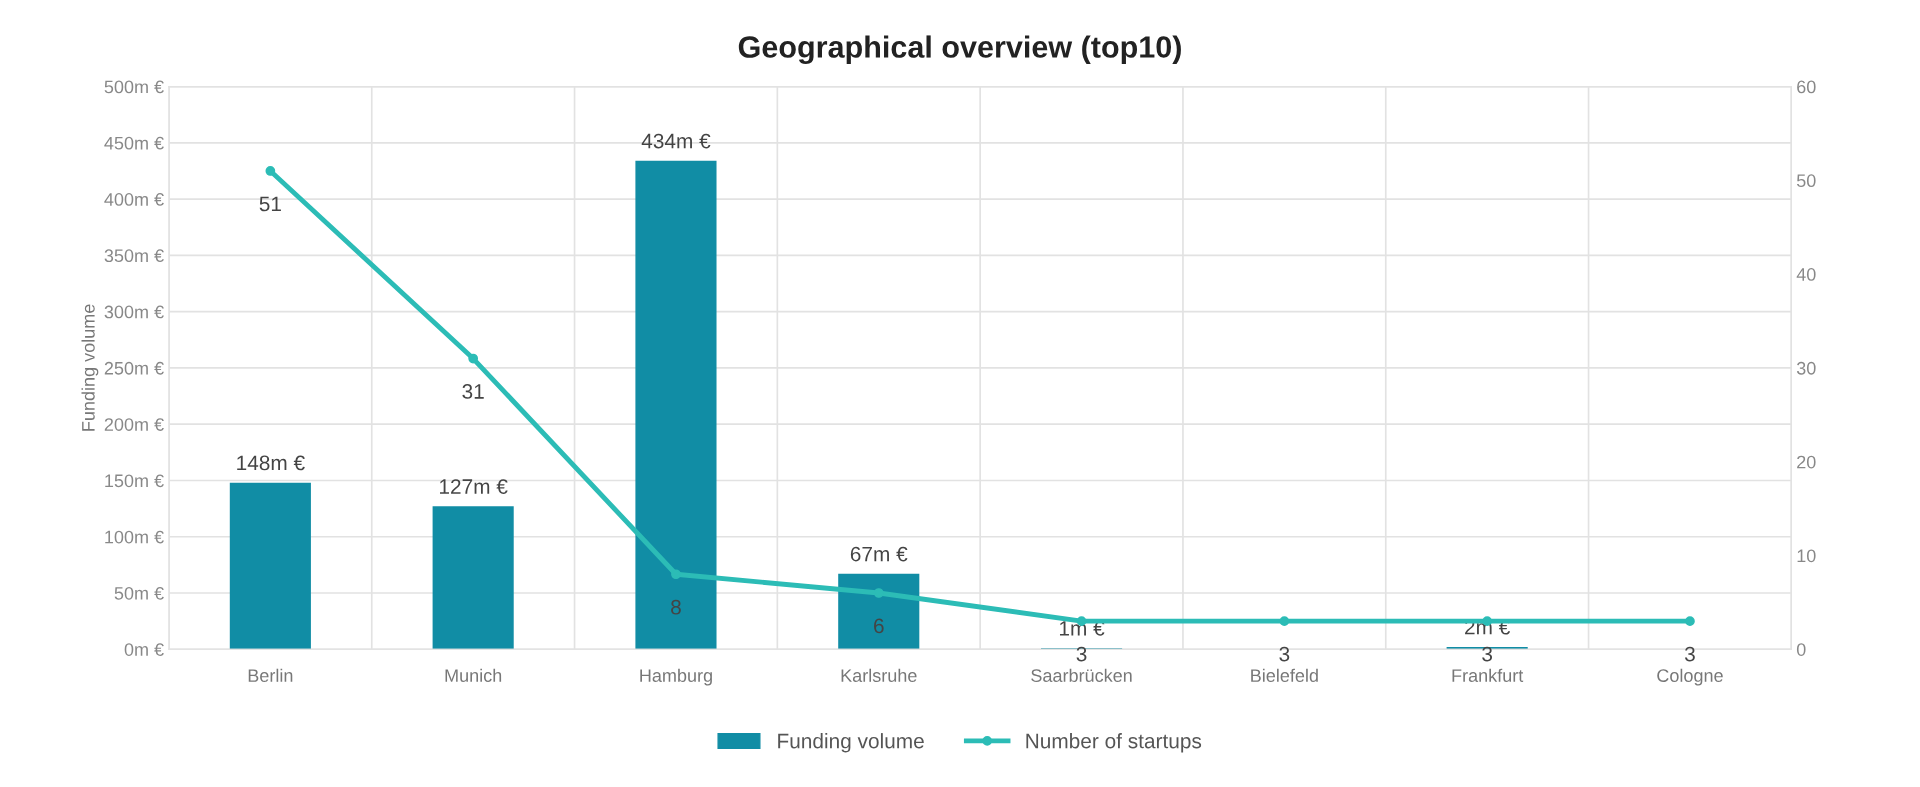 Image resolution: width=1920 pixels, height=787 pixels. What do you see at coordinates (959, 50) in the screenshot?
I see `chart-title: Geographical overview (top10)` at bounding box center [959, 50].